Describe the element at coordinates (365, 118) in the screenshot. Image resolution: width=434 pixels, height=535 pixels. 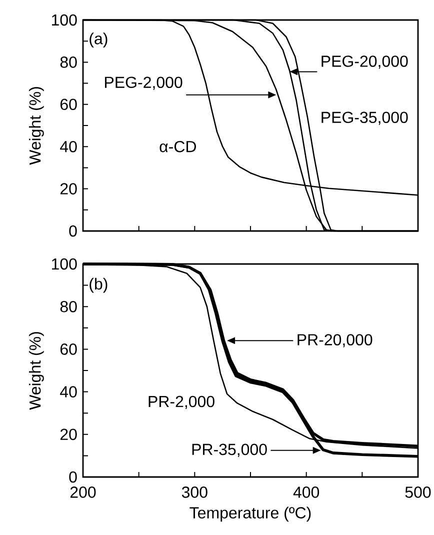
I see `annotation: PEG-35,000` at that location.